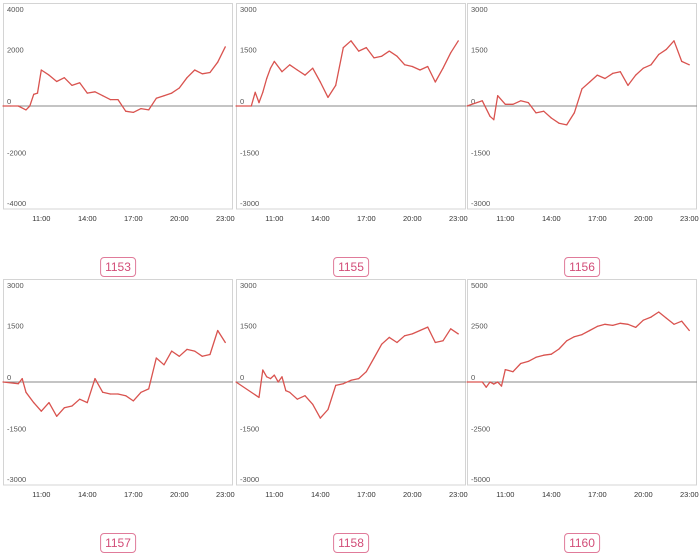 Image resolution: width=700 pixels, height=555 pixels. Describe the element at coordinates (480, 153) in the screenshot. I see `y-tick-label: -1500` at that location.